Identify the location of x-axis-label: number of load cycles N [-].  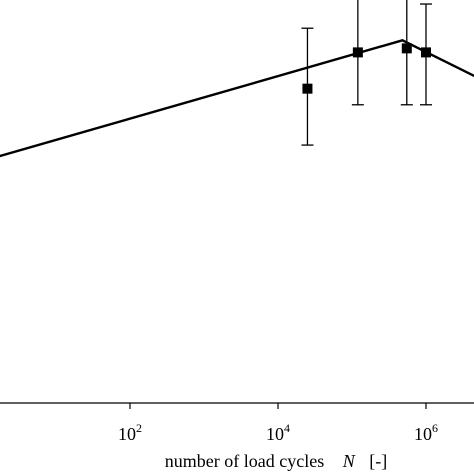
(276, 461).